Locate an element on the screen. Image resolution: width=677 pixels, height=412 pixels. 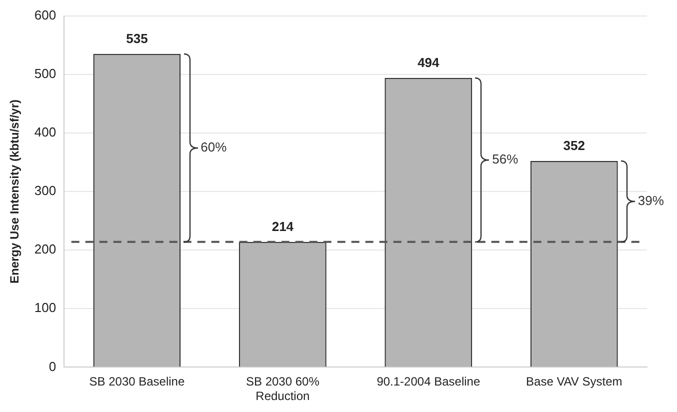
x-tick-label: Base VAV System is located at coordinates (574, 381).